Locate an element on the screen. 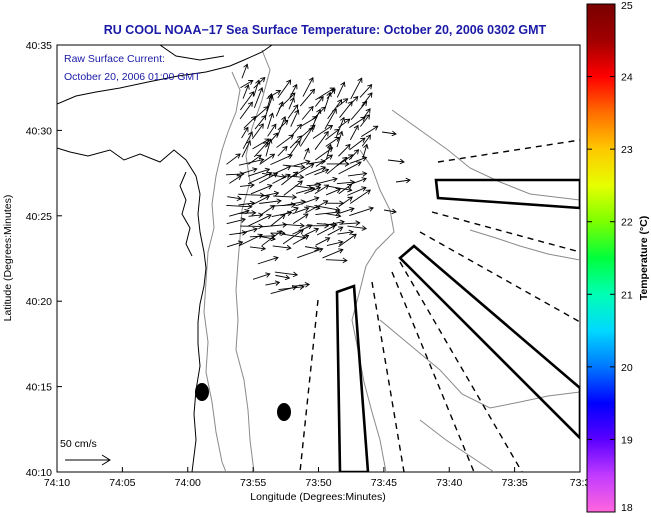  colorbar-tick-label: 18 is located at coordinates (627, 508).